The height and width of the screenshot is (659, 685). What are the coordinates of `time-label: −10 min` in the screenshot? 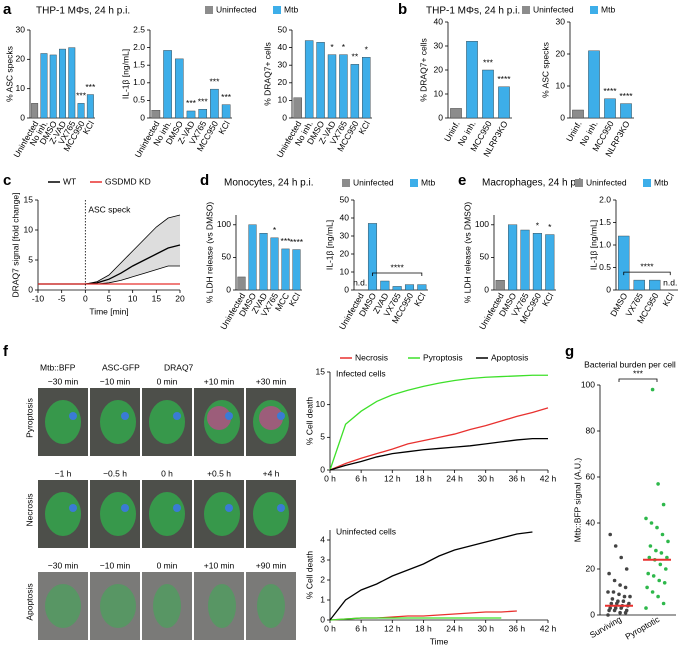 It's located at (115, 565).